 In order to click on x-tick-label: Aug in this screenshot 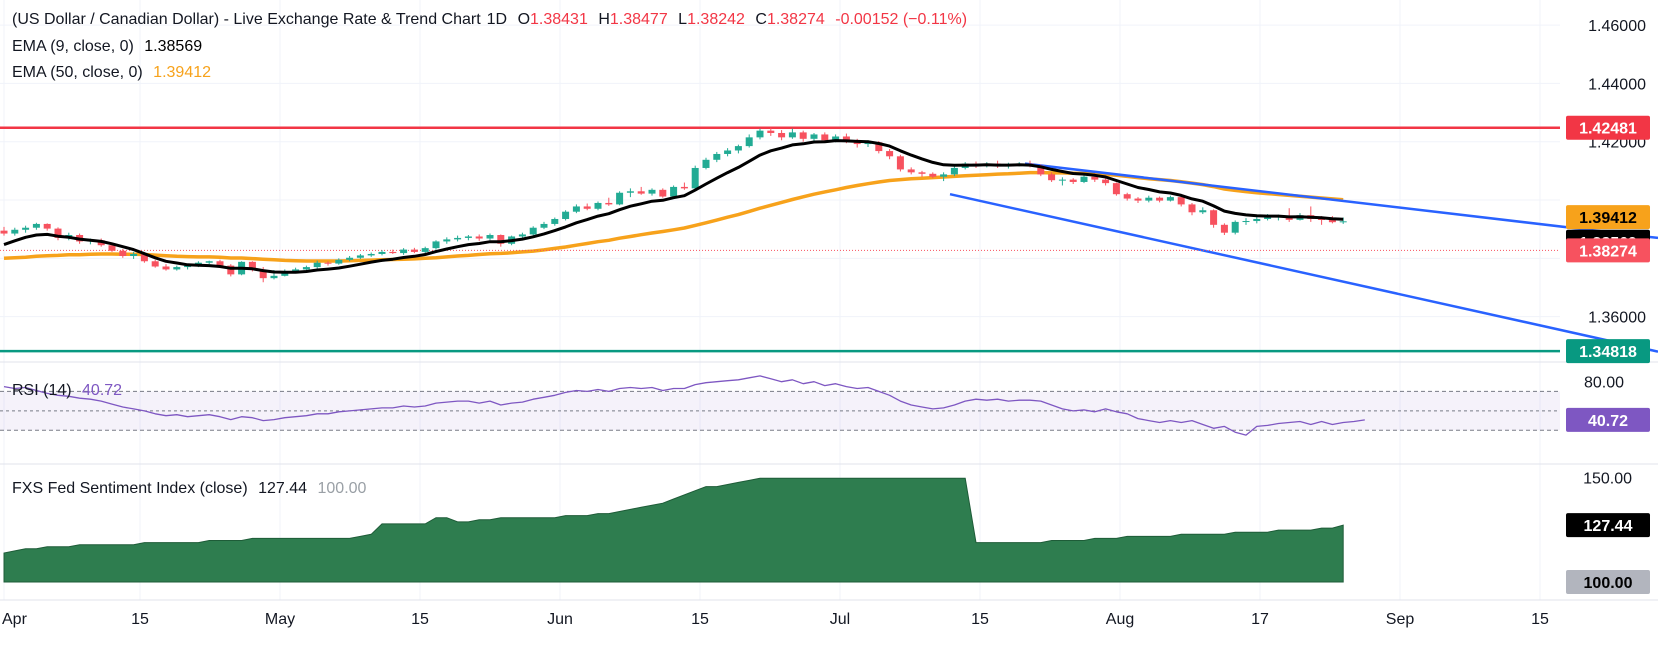, I will do `click(1120, 619)`.